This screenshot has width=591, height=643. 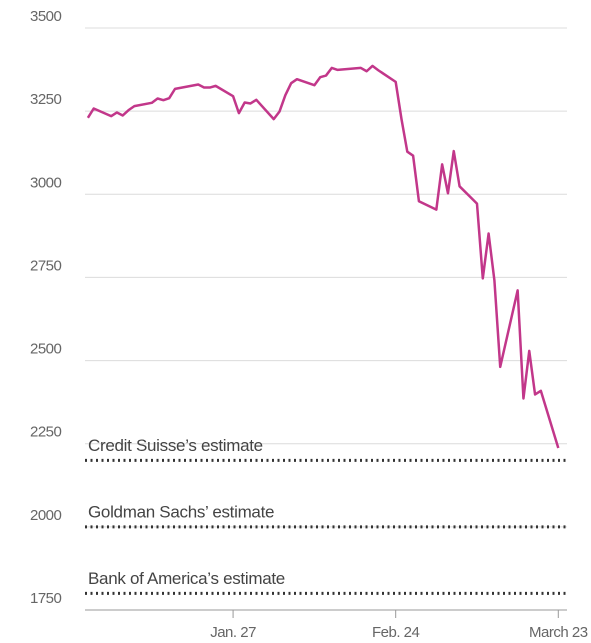 I want to click on x-tick-label: Jan. 27, so click(x=233, y=632).